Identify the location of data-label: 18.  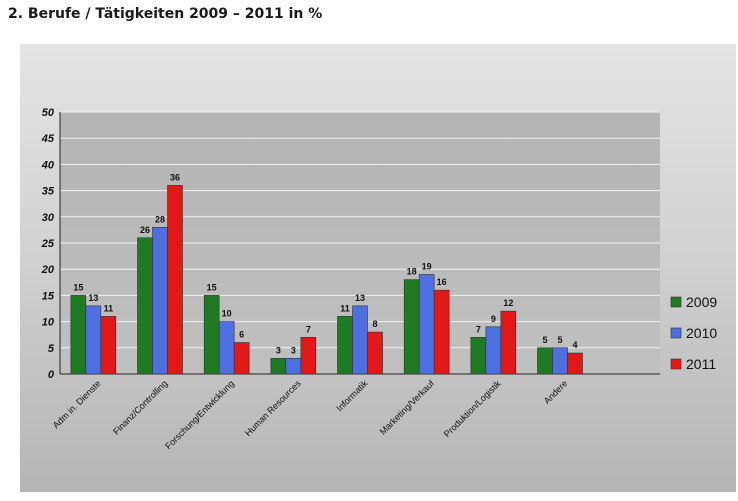
(412, 272).